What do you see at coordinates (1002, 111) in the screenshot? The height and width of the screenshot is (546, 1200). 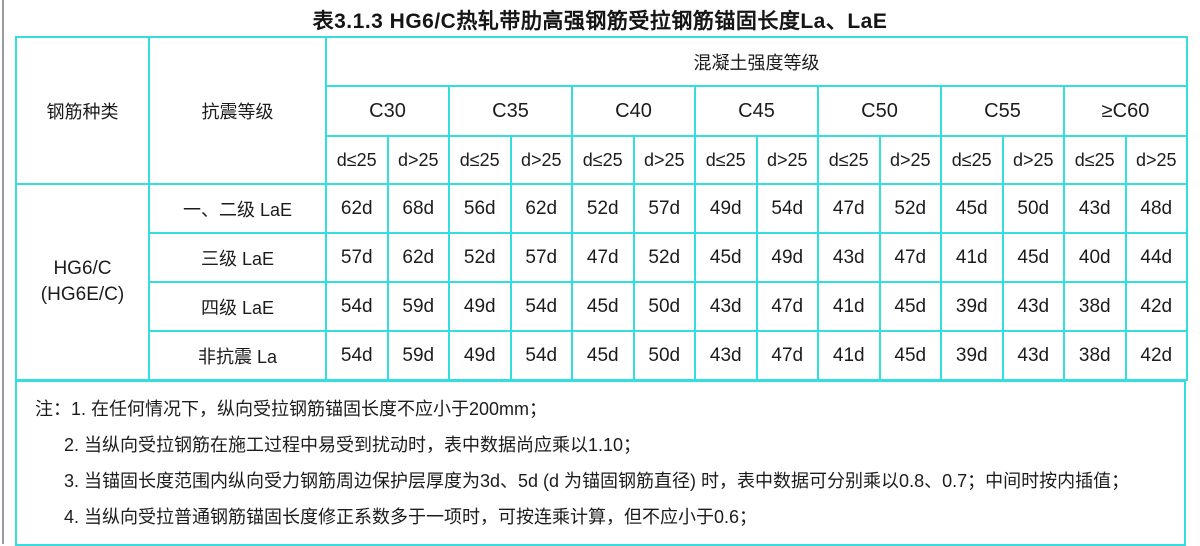 I see `header-c55: C55` at bounding box center [1002, 111].